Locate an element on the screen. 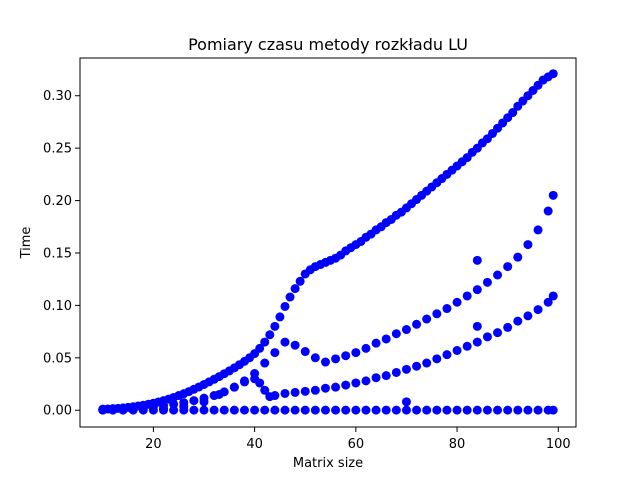 The width and height of the screenshot is (640, 480). x-axis: 20 40 60 80 100 is located at coordinates (358, 439).